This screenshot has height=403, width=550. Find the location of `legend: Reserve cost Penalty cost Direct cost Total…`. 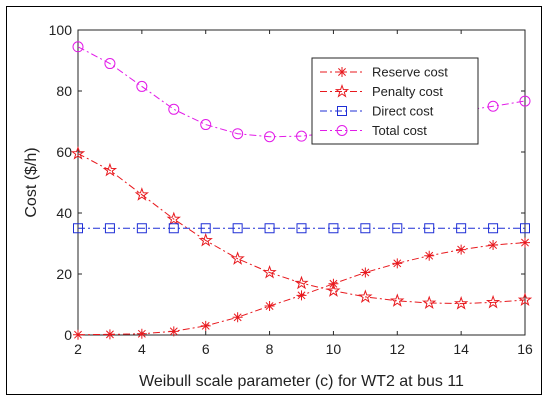

legend: Reserve cost Penalty cost Direct cost Total… is located at coordinates (395, 101).